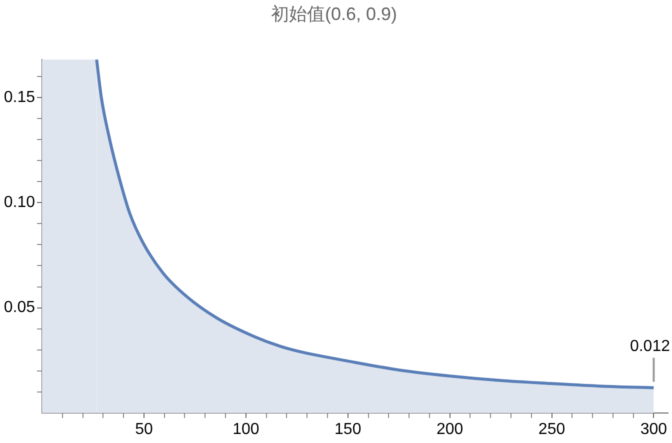 This screenshot has width=672, height=443. I want to click on y-tick-label: 0.10, so click(20, 203).